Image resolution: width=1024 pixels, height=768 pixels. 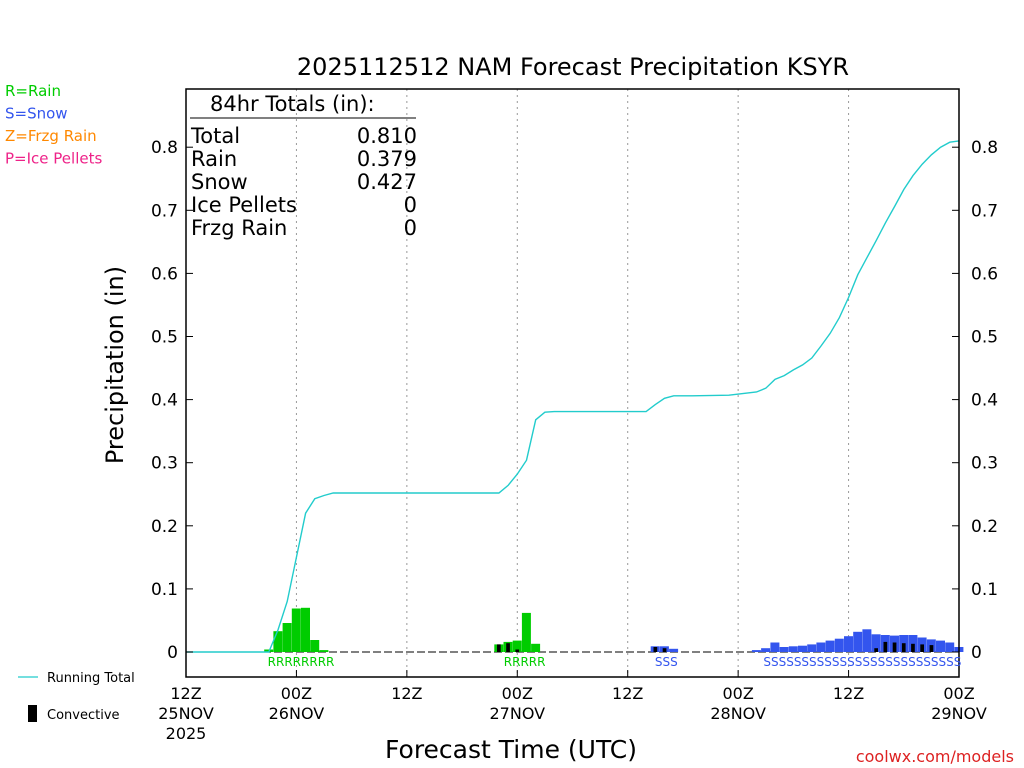 I want to click on x-tick-date: 26NOV, so click(x=297, y=713).